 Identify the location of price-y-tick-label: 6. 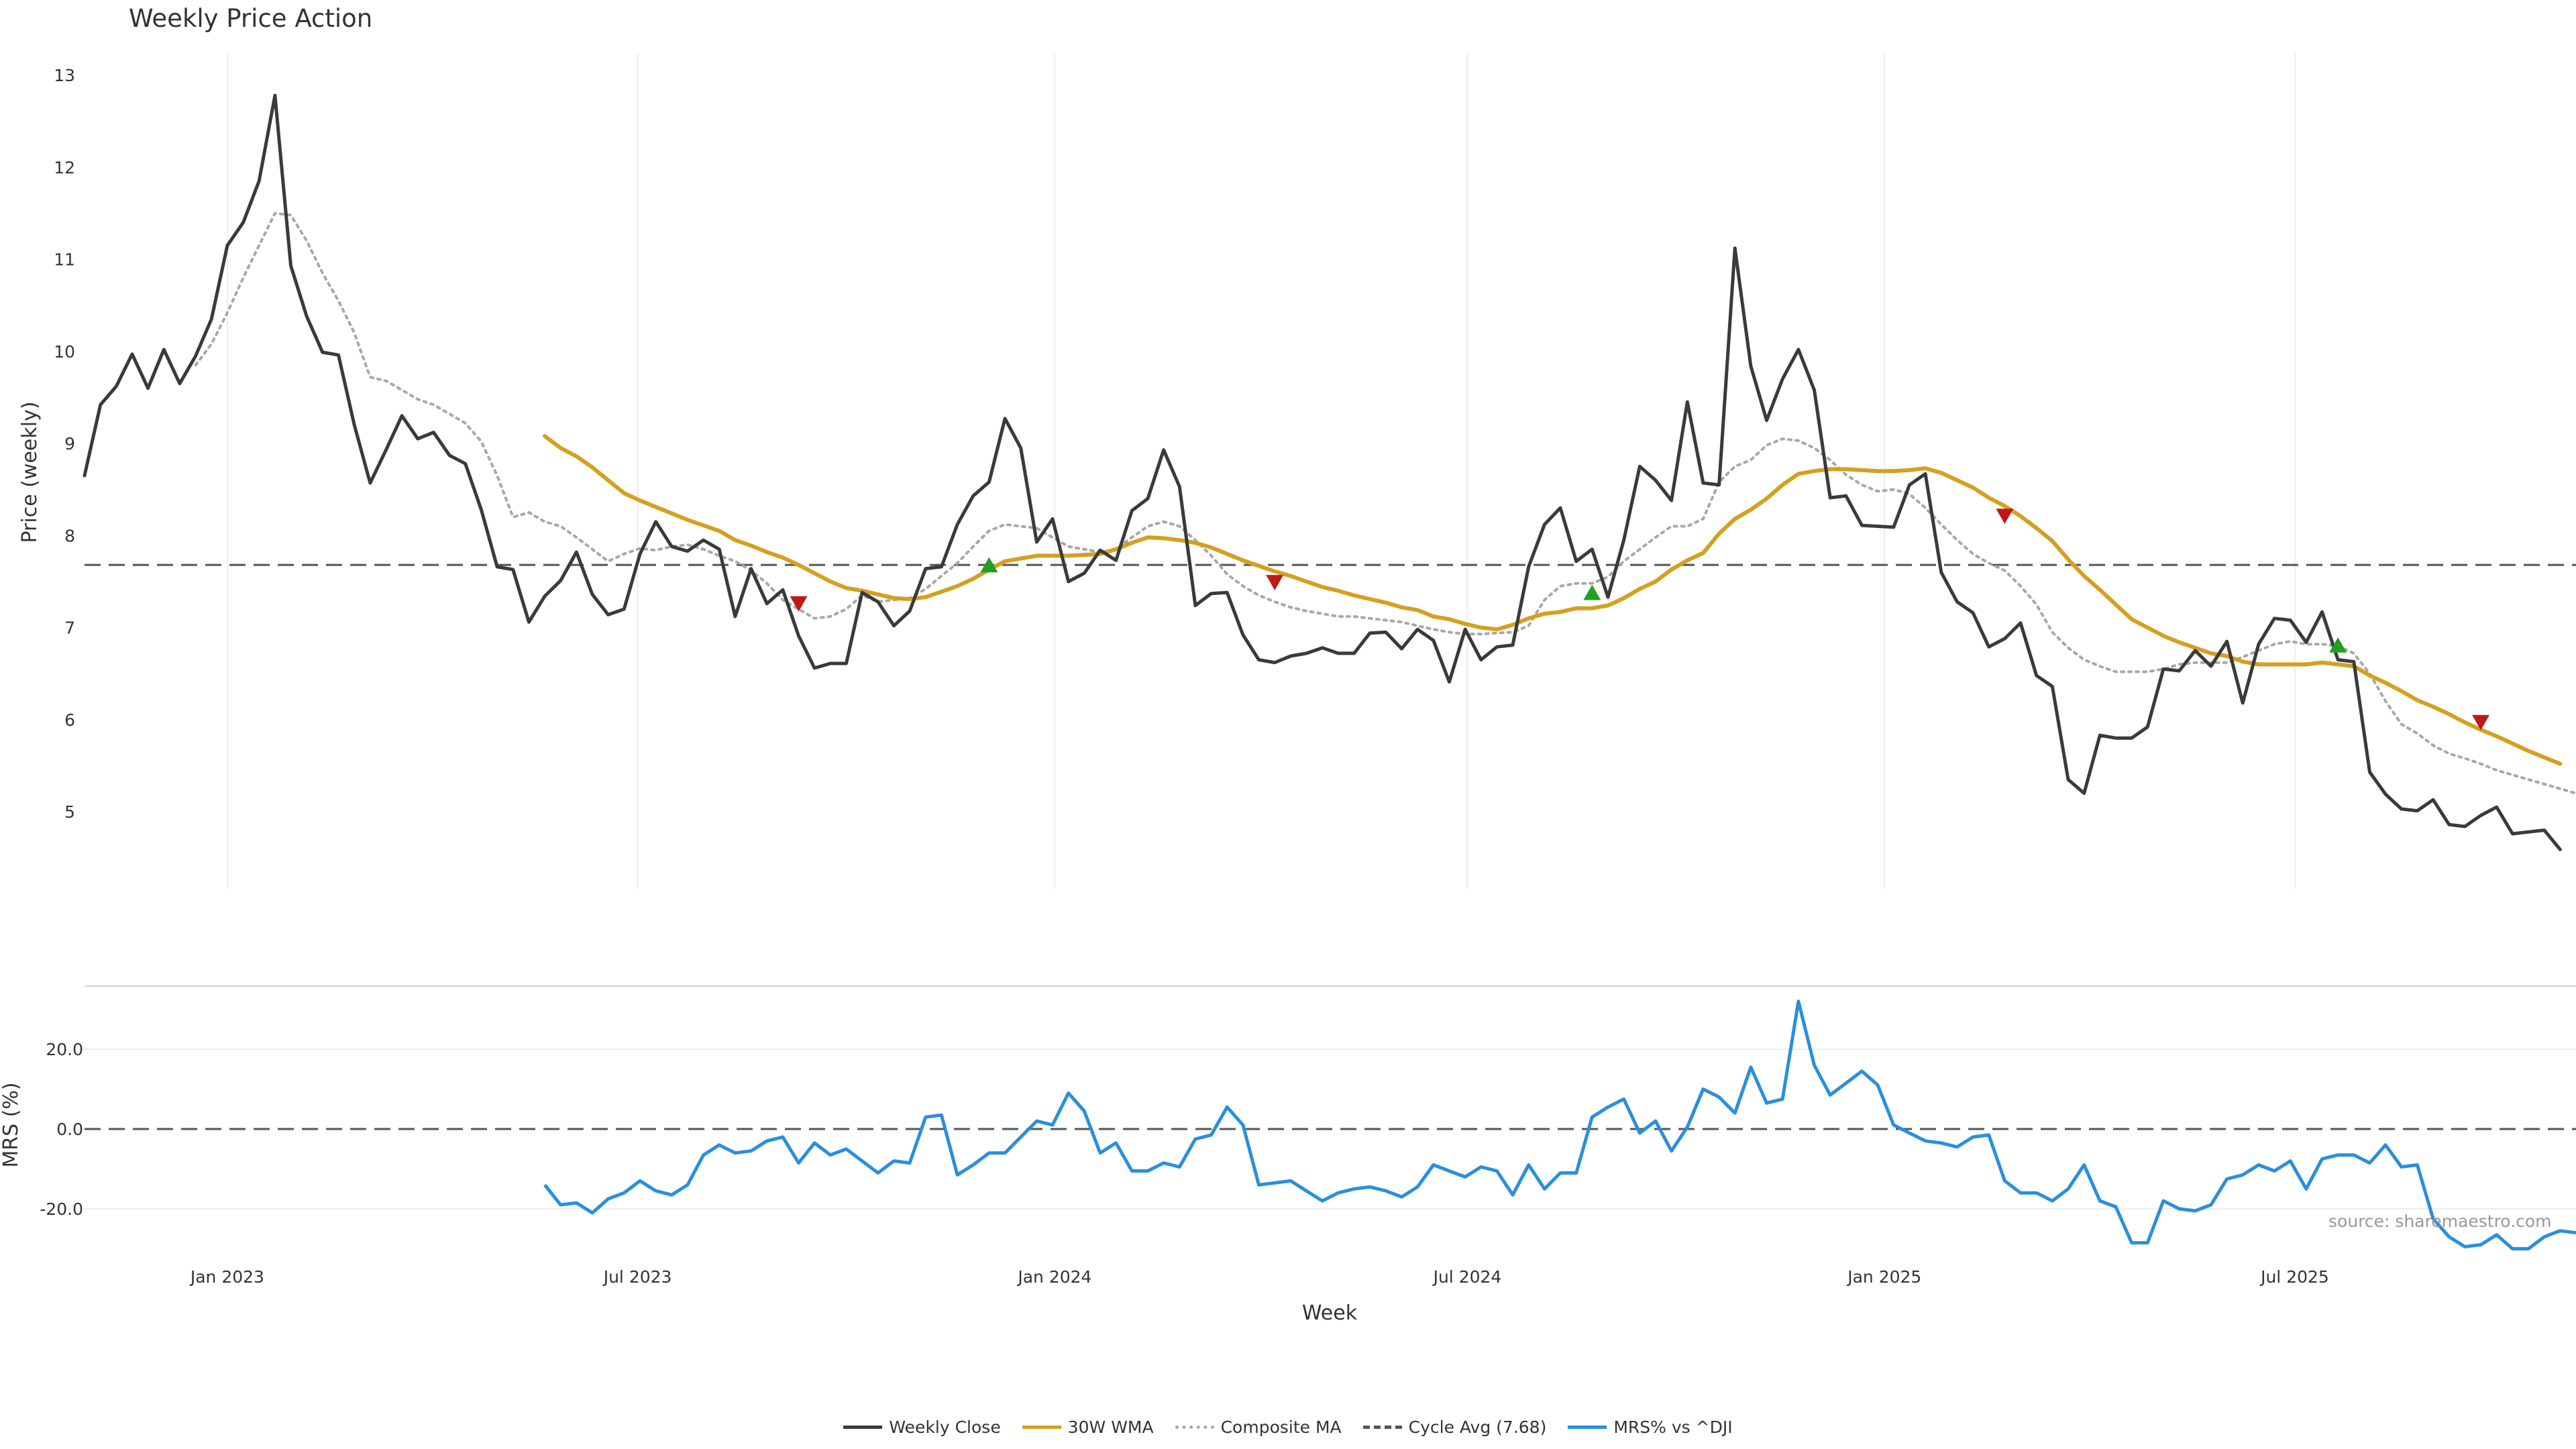
(69, 720).